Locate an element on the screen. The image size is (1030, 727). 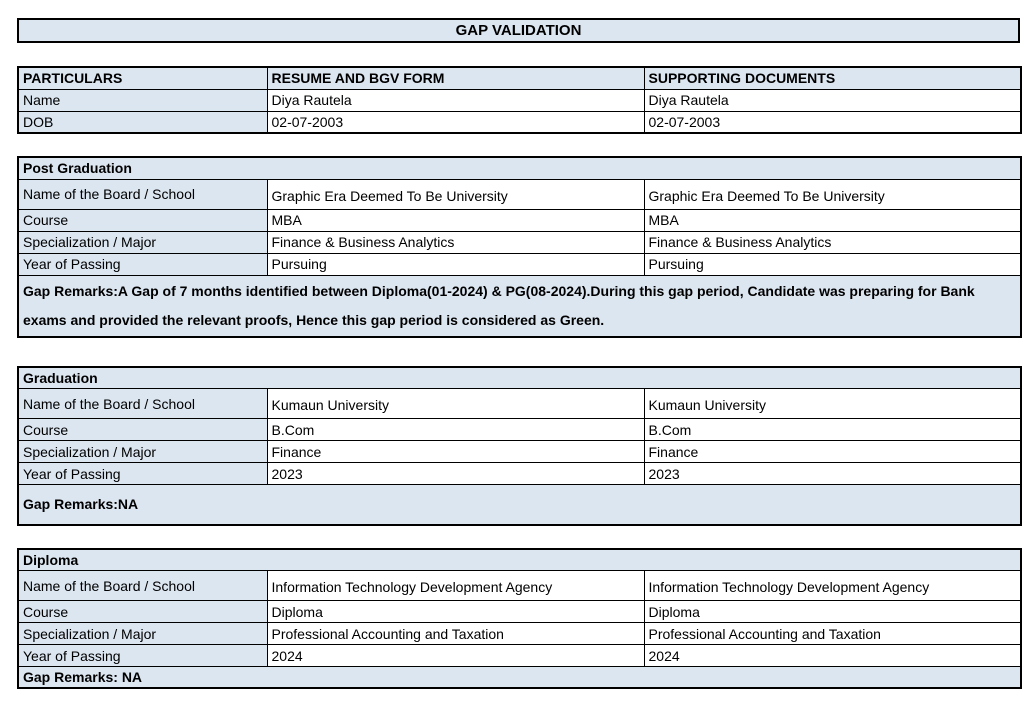
board-supporting-value: Graphic Era Deemed To Be University is located at coordinates (832, 194).